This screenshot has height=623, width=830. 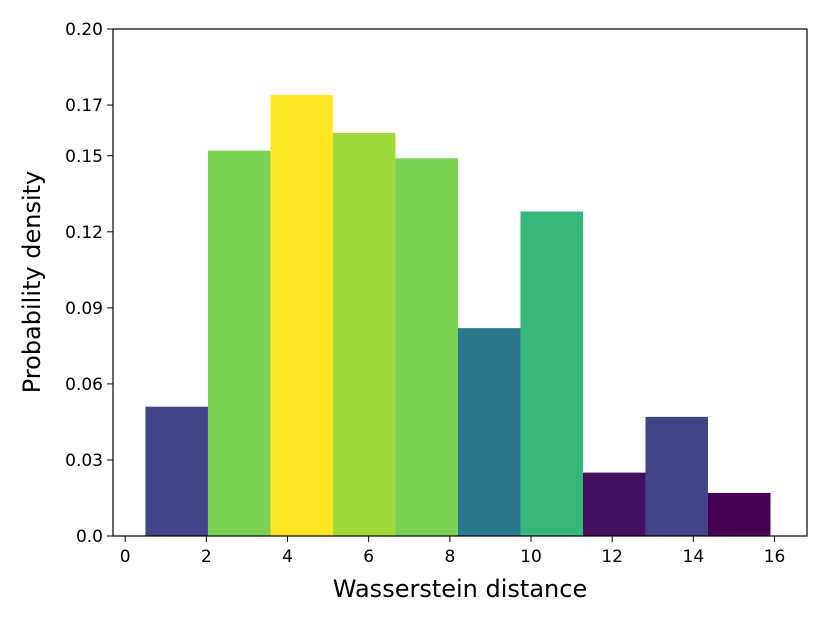 I want to click on y-tick-label: 0.15, so click(x=84, y=157).